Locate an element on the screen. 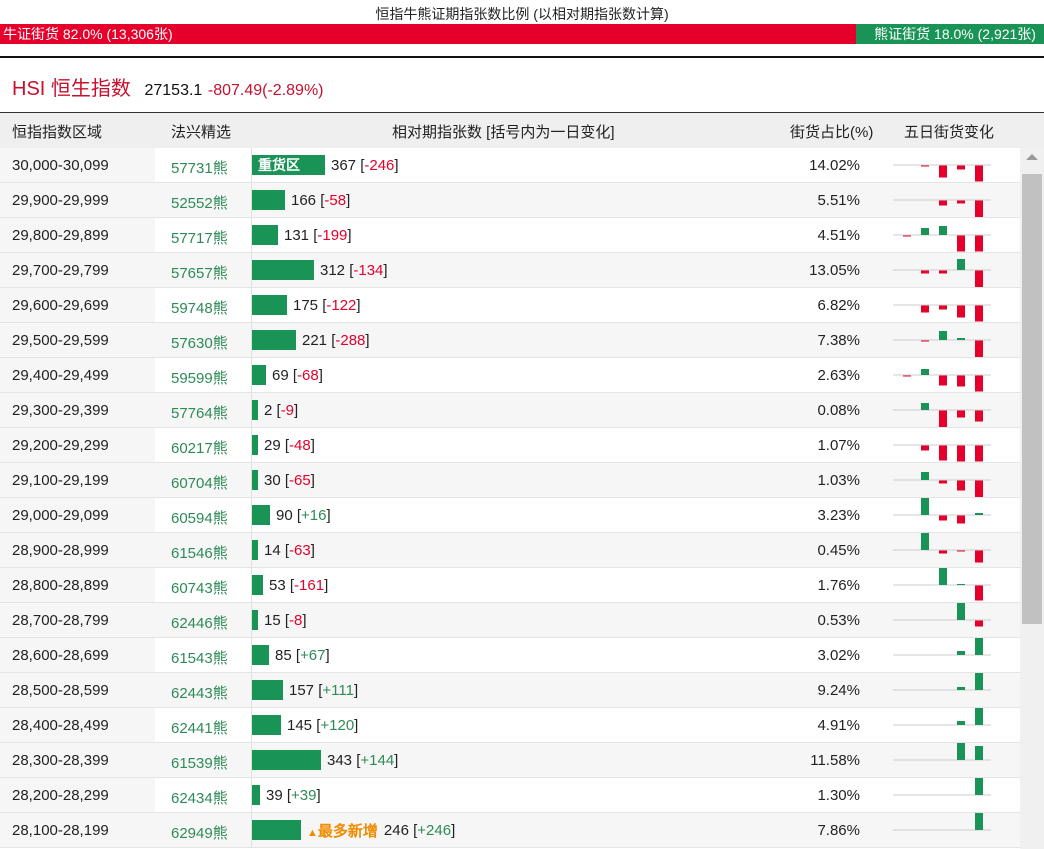 Image resolution: width=1044 pixels, height=849 pixels. contracts-cell: 85 [+67] is located at coordinates (291, 655).